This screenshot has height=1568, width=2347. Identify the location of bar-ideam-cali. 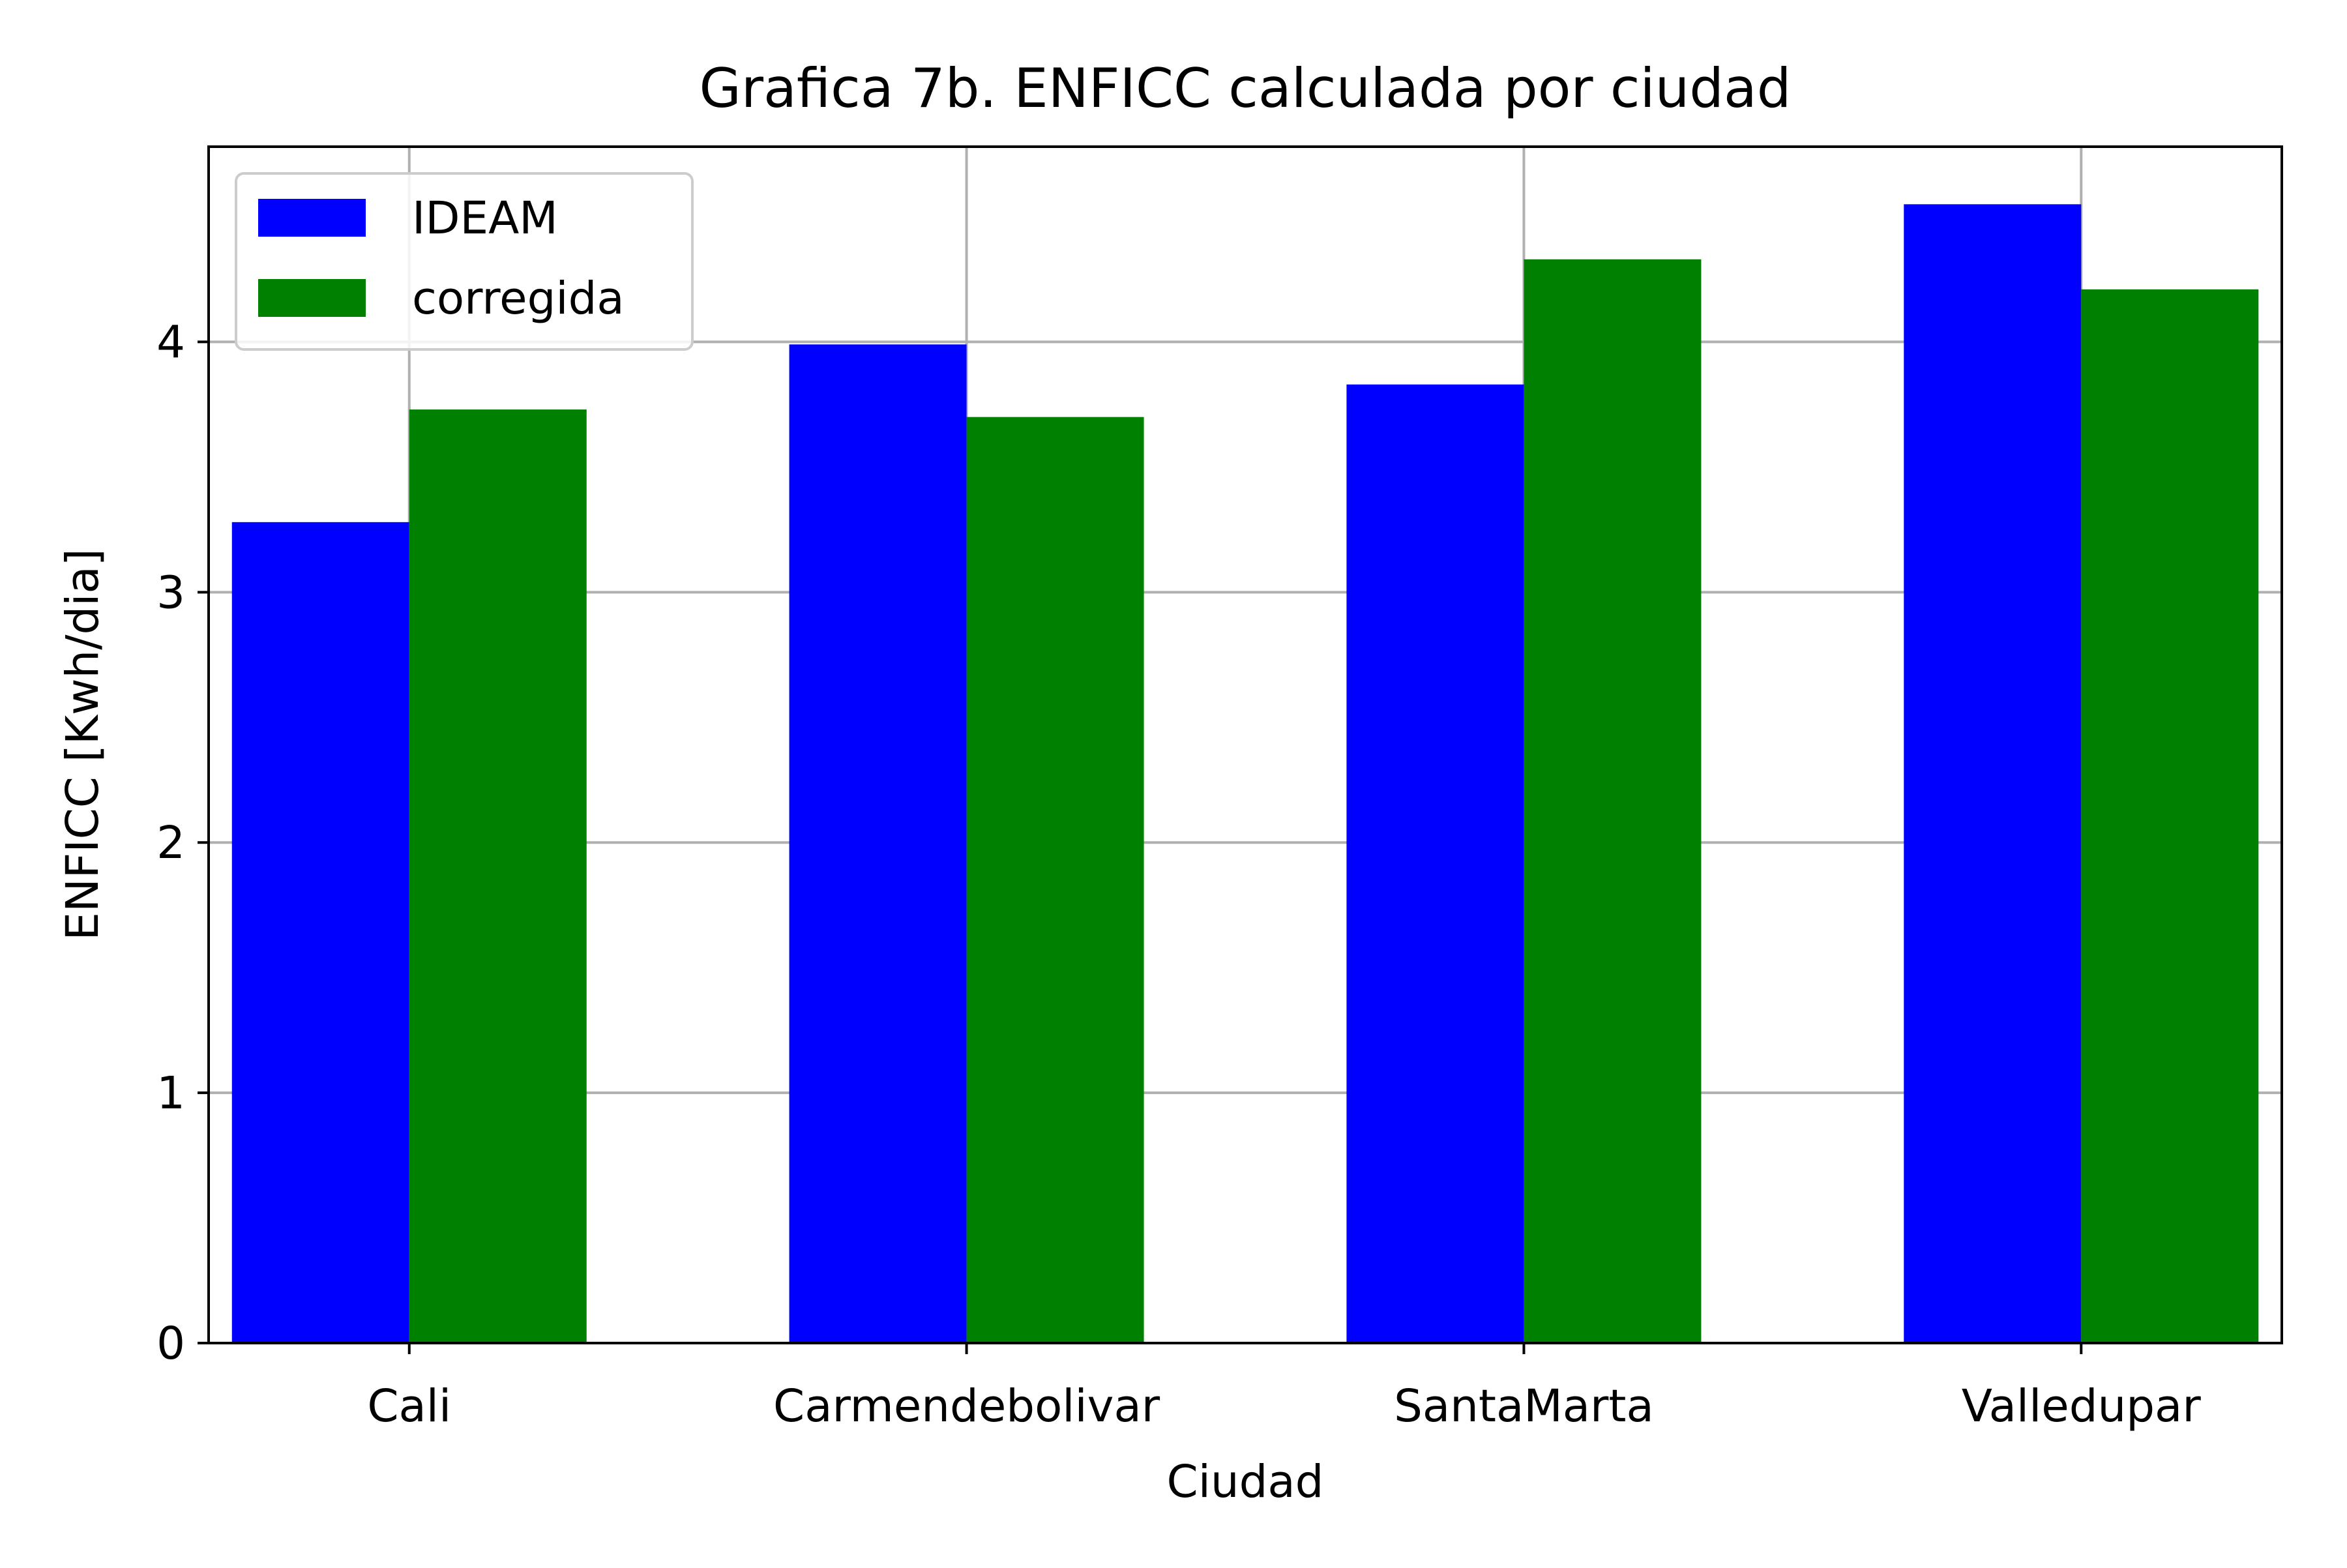
(320, 933).